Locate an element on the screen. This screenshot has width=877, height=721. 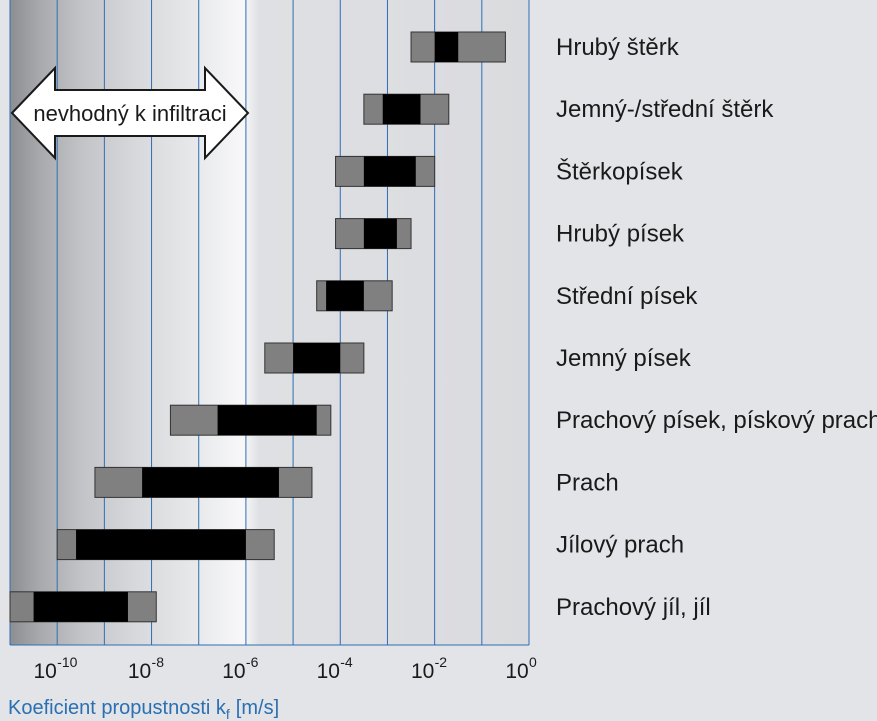
tick-exponent: -8 is located at coordinates (158, 662).